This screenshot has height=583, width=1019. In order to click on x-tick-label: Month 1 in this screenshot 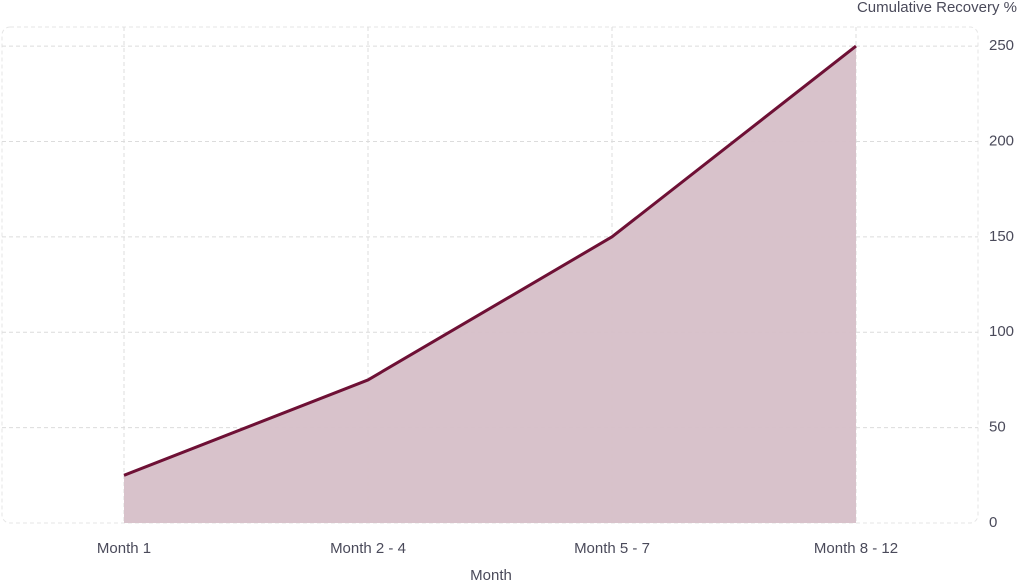, I will do `click(124, 548)`.